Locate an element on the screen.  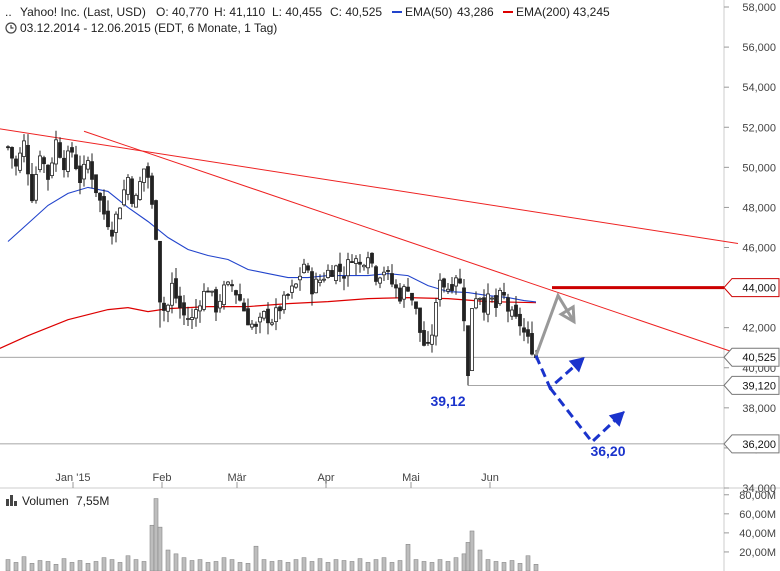
annotations: 39,12 36,20 is located at coordinates (527, 426).